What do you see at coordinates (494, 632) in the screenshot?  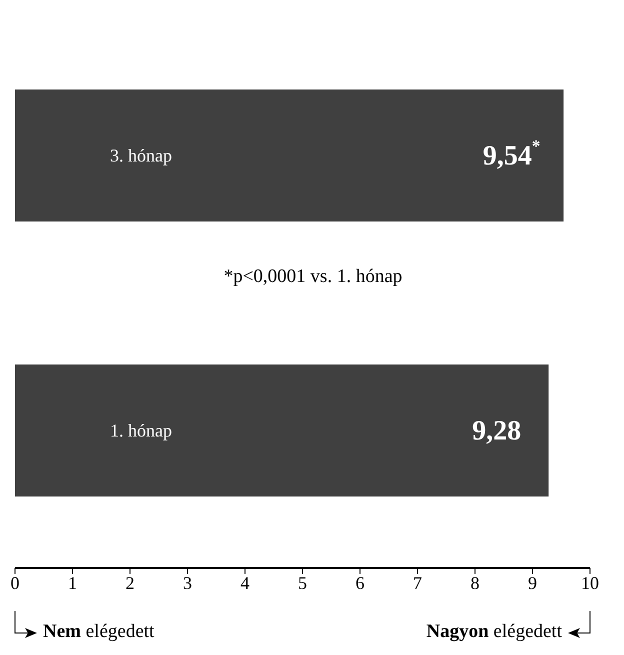 I see `text: Nagyon elégedett` at bounding box center [494, 632].